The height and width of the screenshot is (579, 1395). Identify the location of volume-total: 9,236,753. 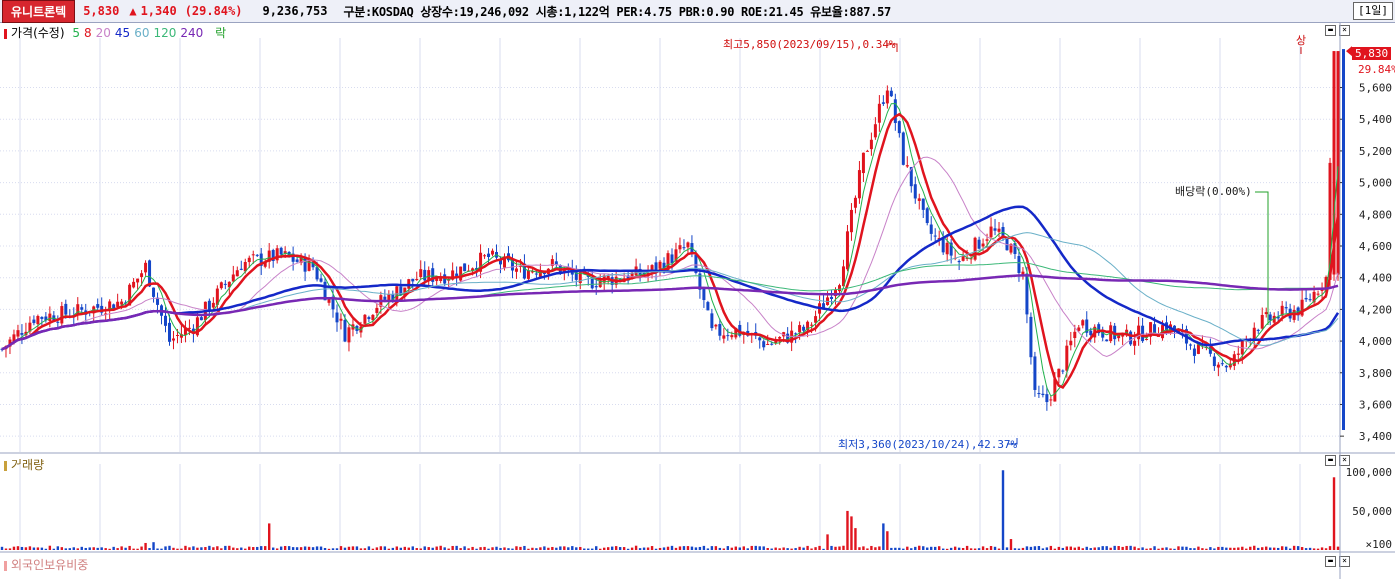
(295, 11).